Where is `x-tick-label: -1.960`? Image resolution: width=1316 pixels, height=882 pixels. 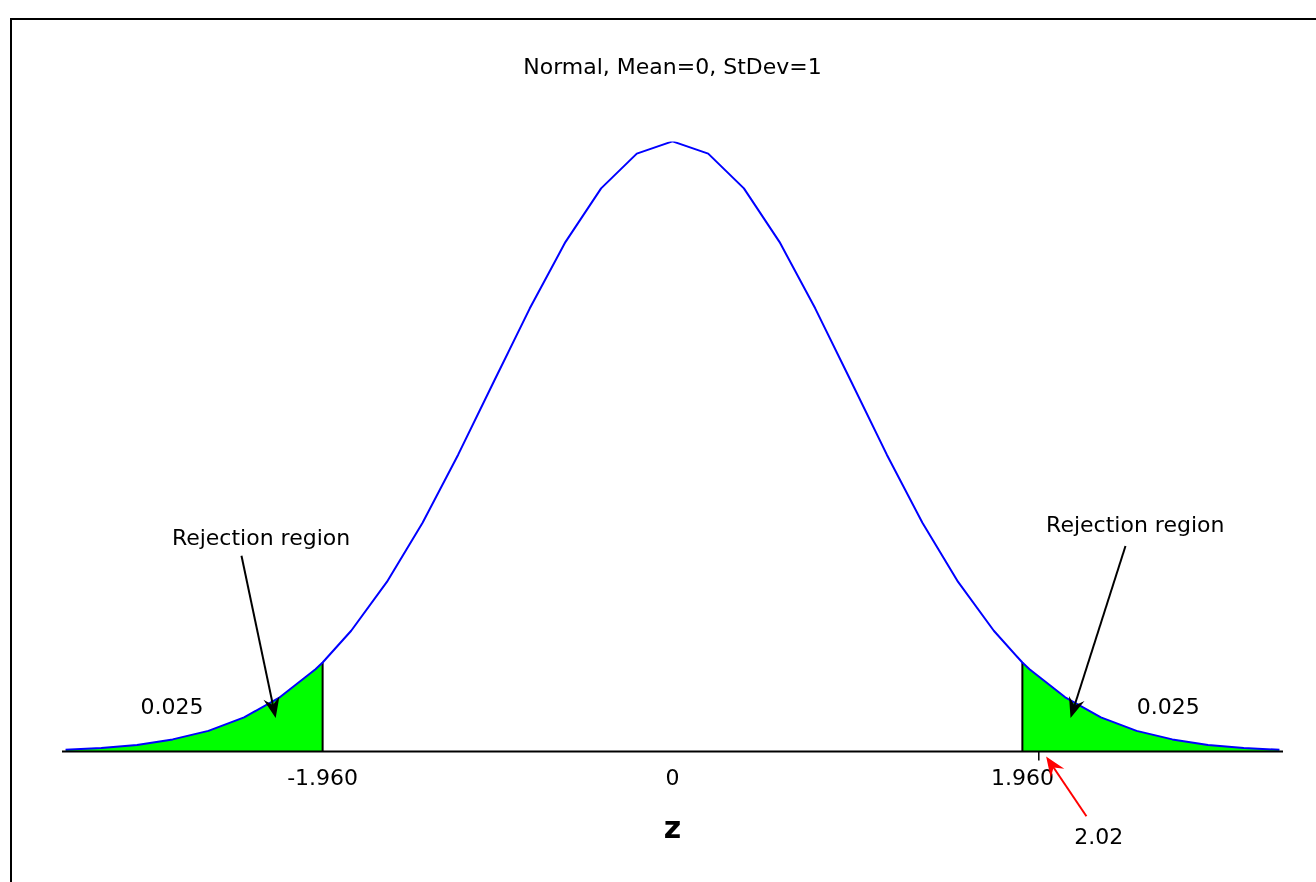 x-tick-label: -1.960 is located at coordinates (323, 777).